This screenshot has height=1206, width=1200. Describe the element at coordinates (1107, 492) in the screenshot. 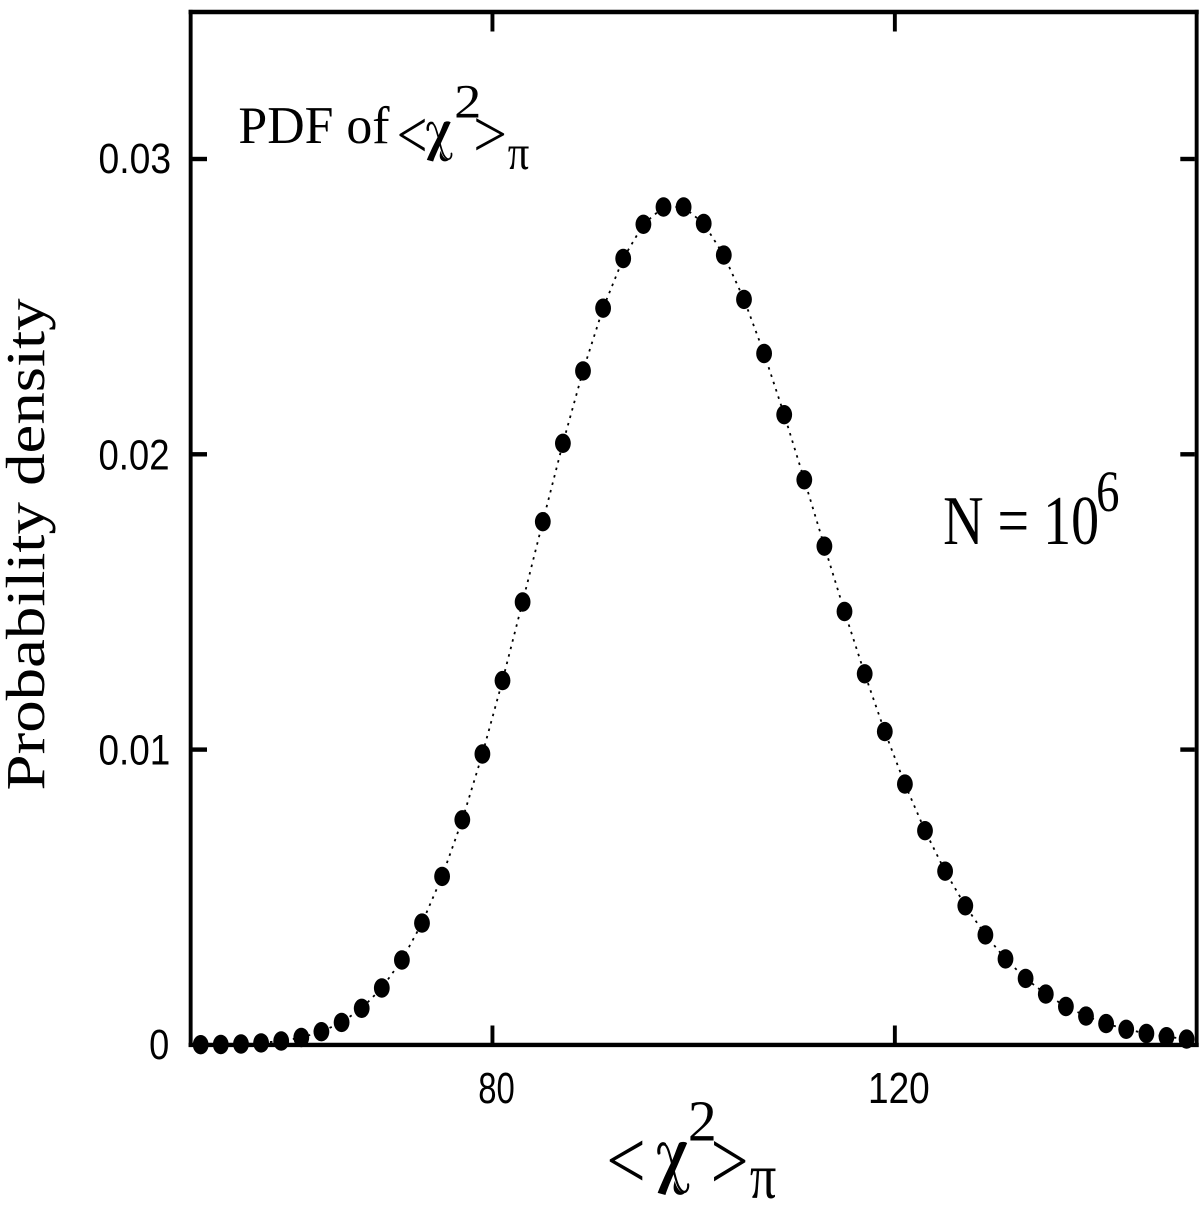

I see `svg-text: 6` at that location.